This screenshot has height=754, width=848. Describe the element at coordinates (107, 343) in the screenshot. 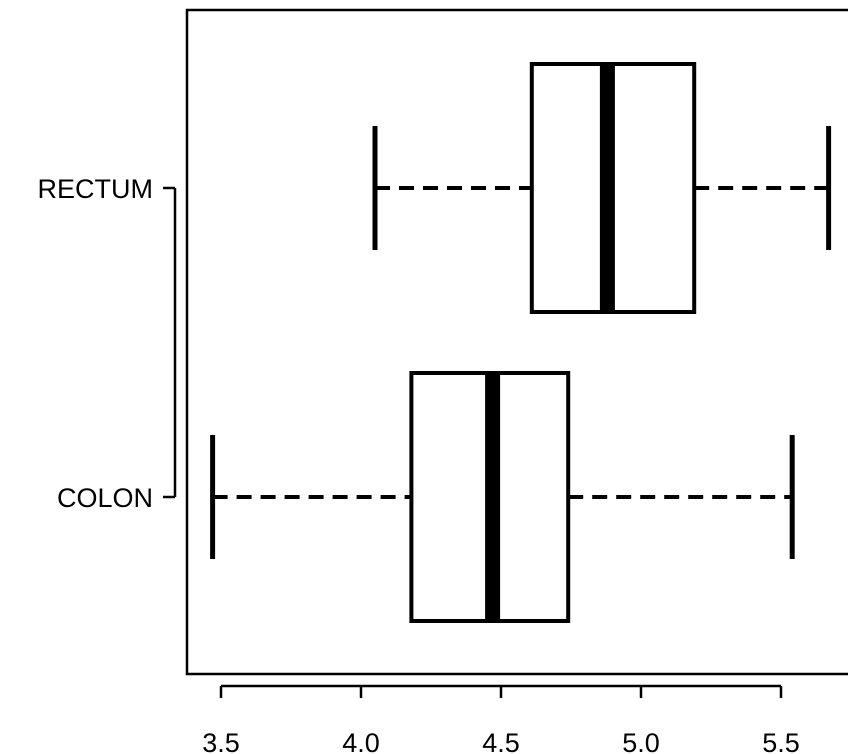

I see `y-axis: RECTUM COLON` at that location.